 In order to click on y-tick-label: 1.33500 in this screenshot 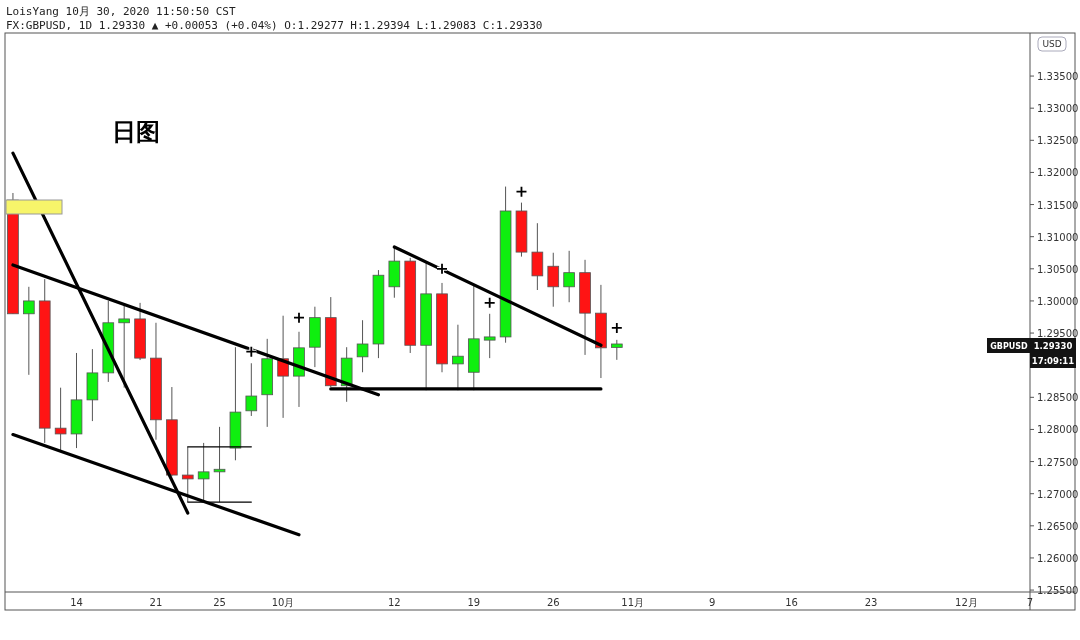, I will do `click(1058, 77)`.